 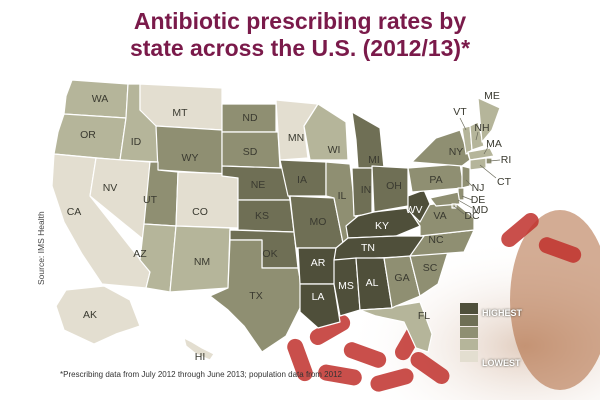 What do you see at coordinates (463, 124) in the screenshot?
I see `leader-line-vt` at bounding box center [463, 124].